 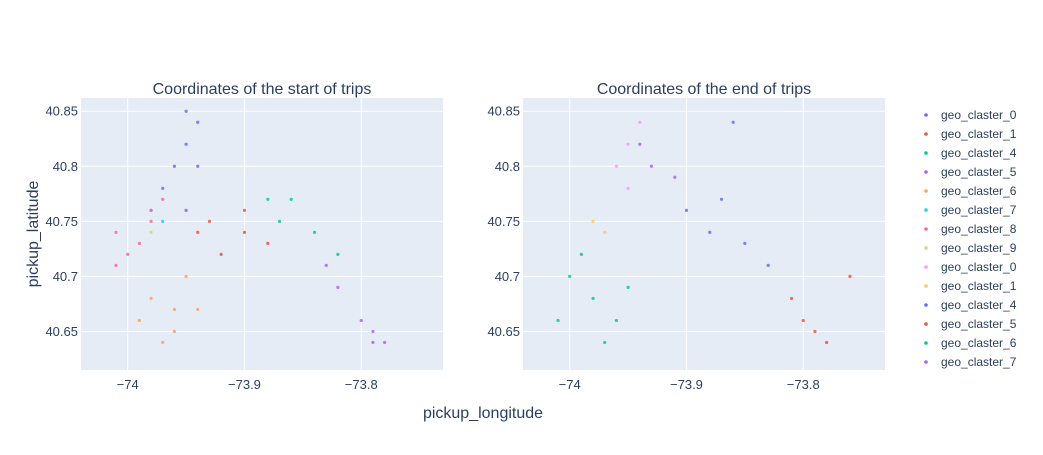 I want to click on legend-label: geo_claster_9, so click(x=979, y=248).